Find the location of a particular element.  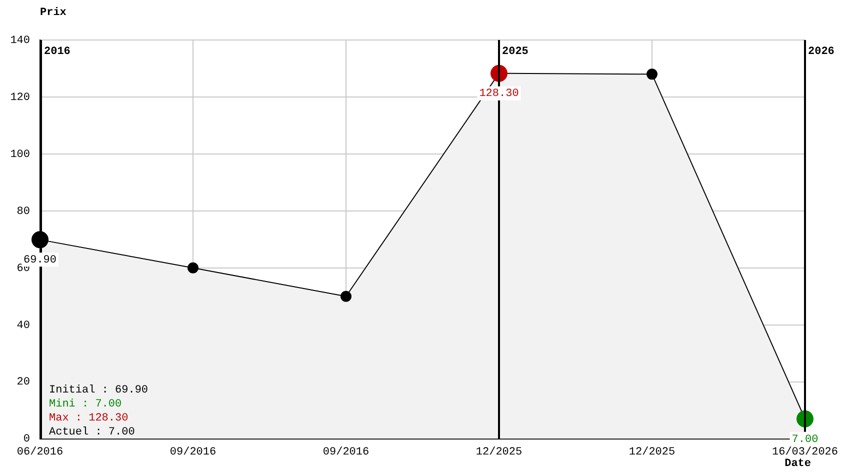

x-tick-label: 16/03/2026 is located at coordinates (805, 452).